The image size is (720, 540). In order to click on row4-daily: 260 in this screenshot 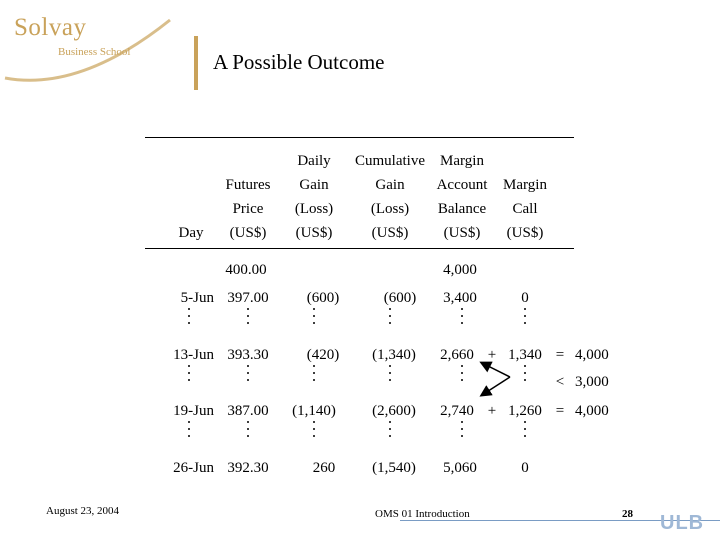, I will do `click(324, 468)`.